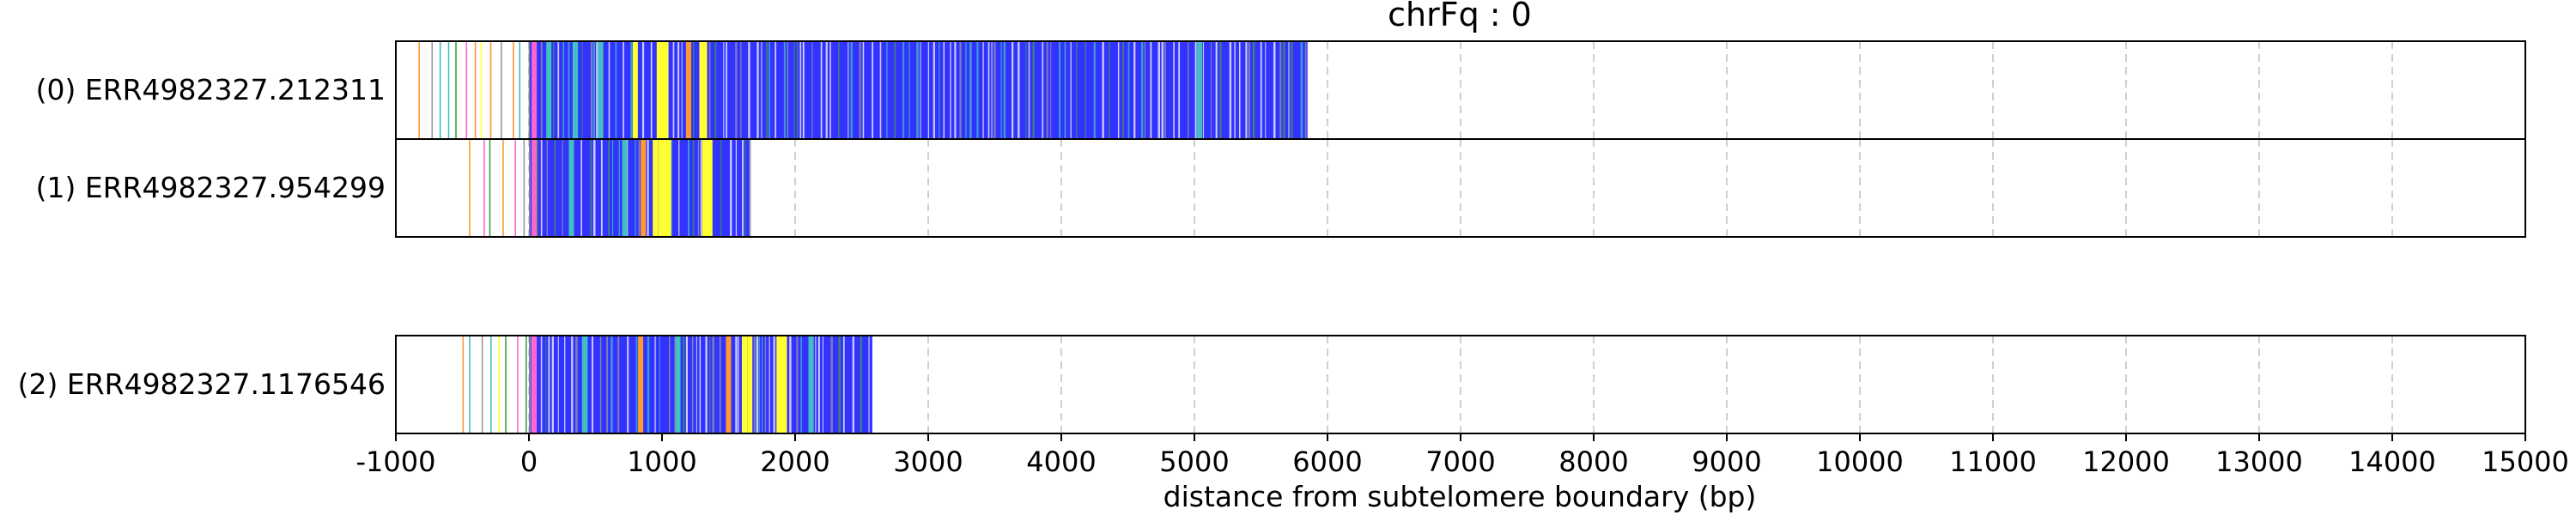  I want to click on x-tick-label: 0, so click(529, 461).